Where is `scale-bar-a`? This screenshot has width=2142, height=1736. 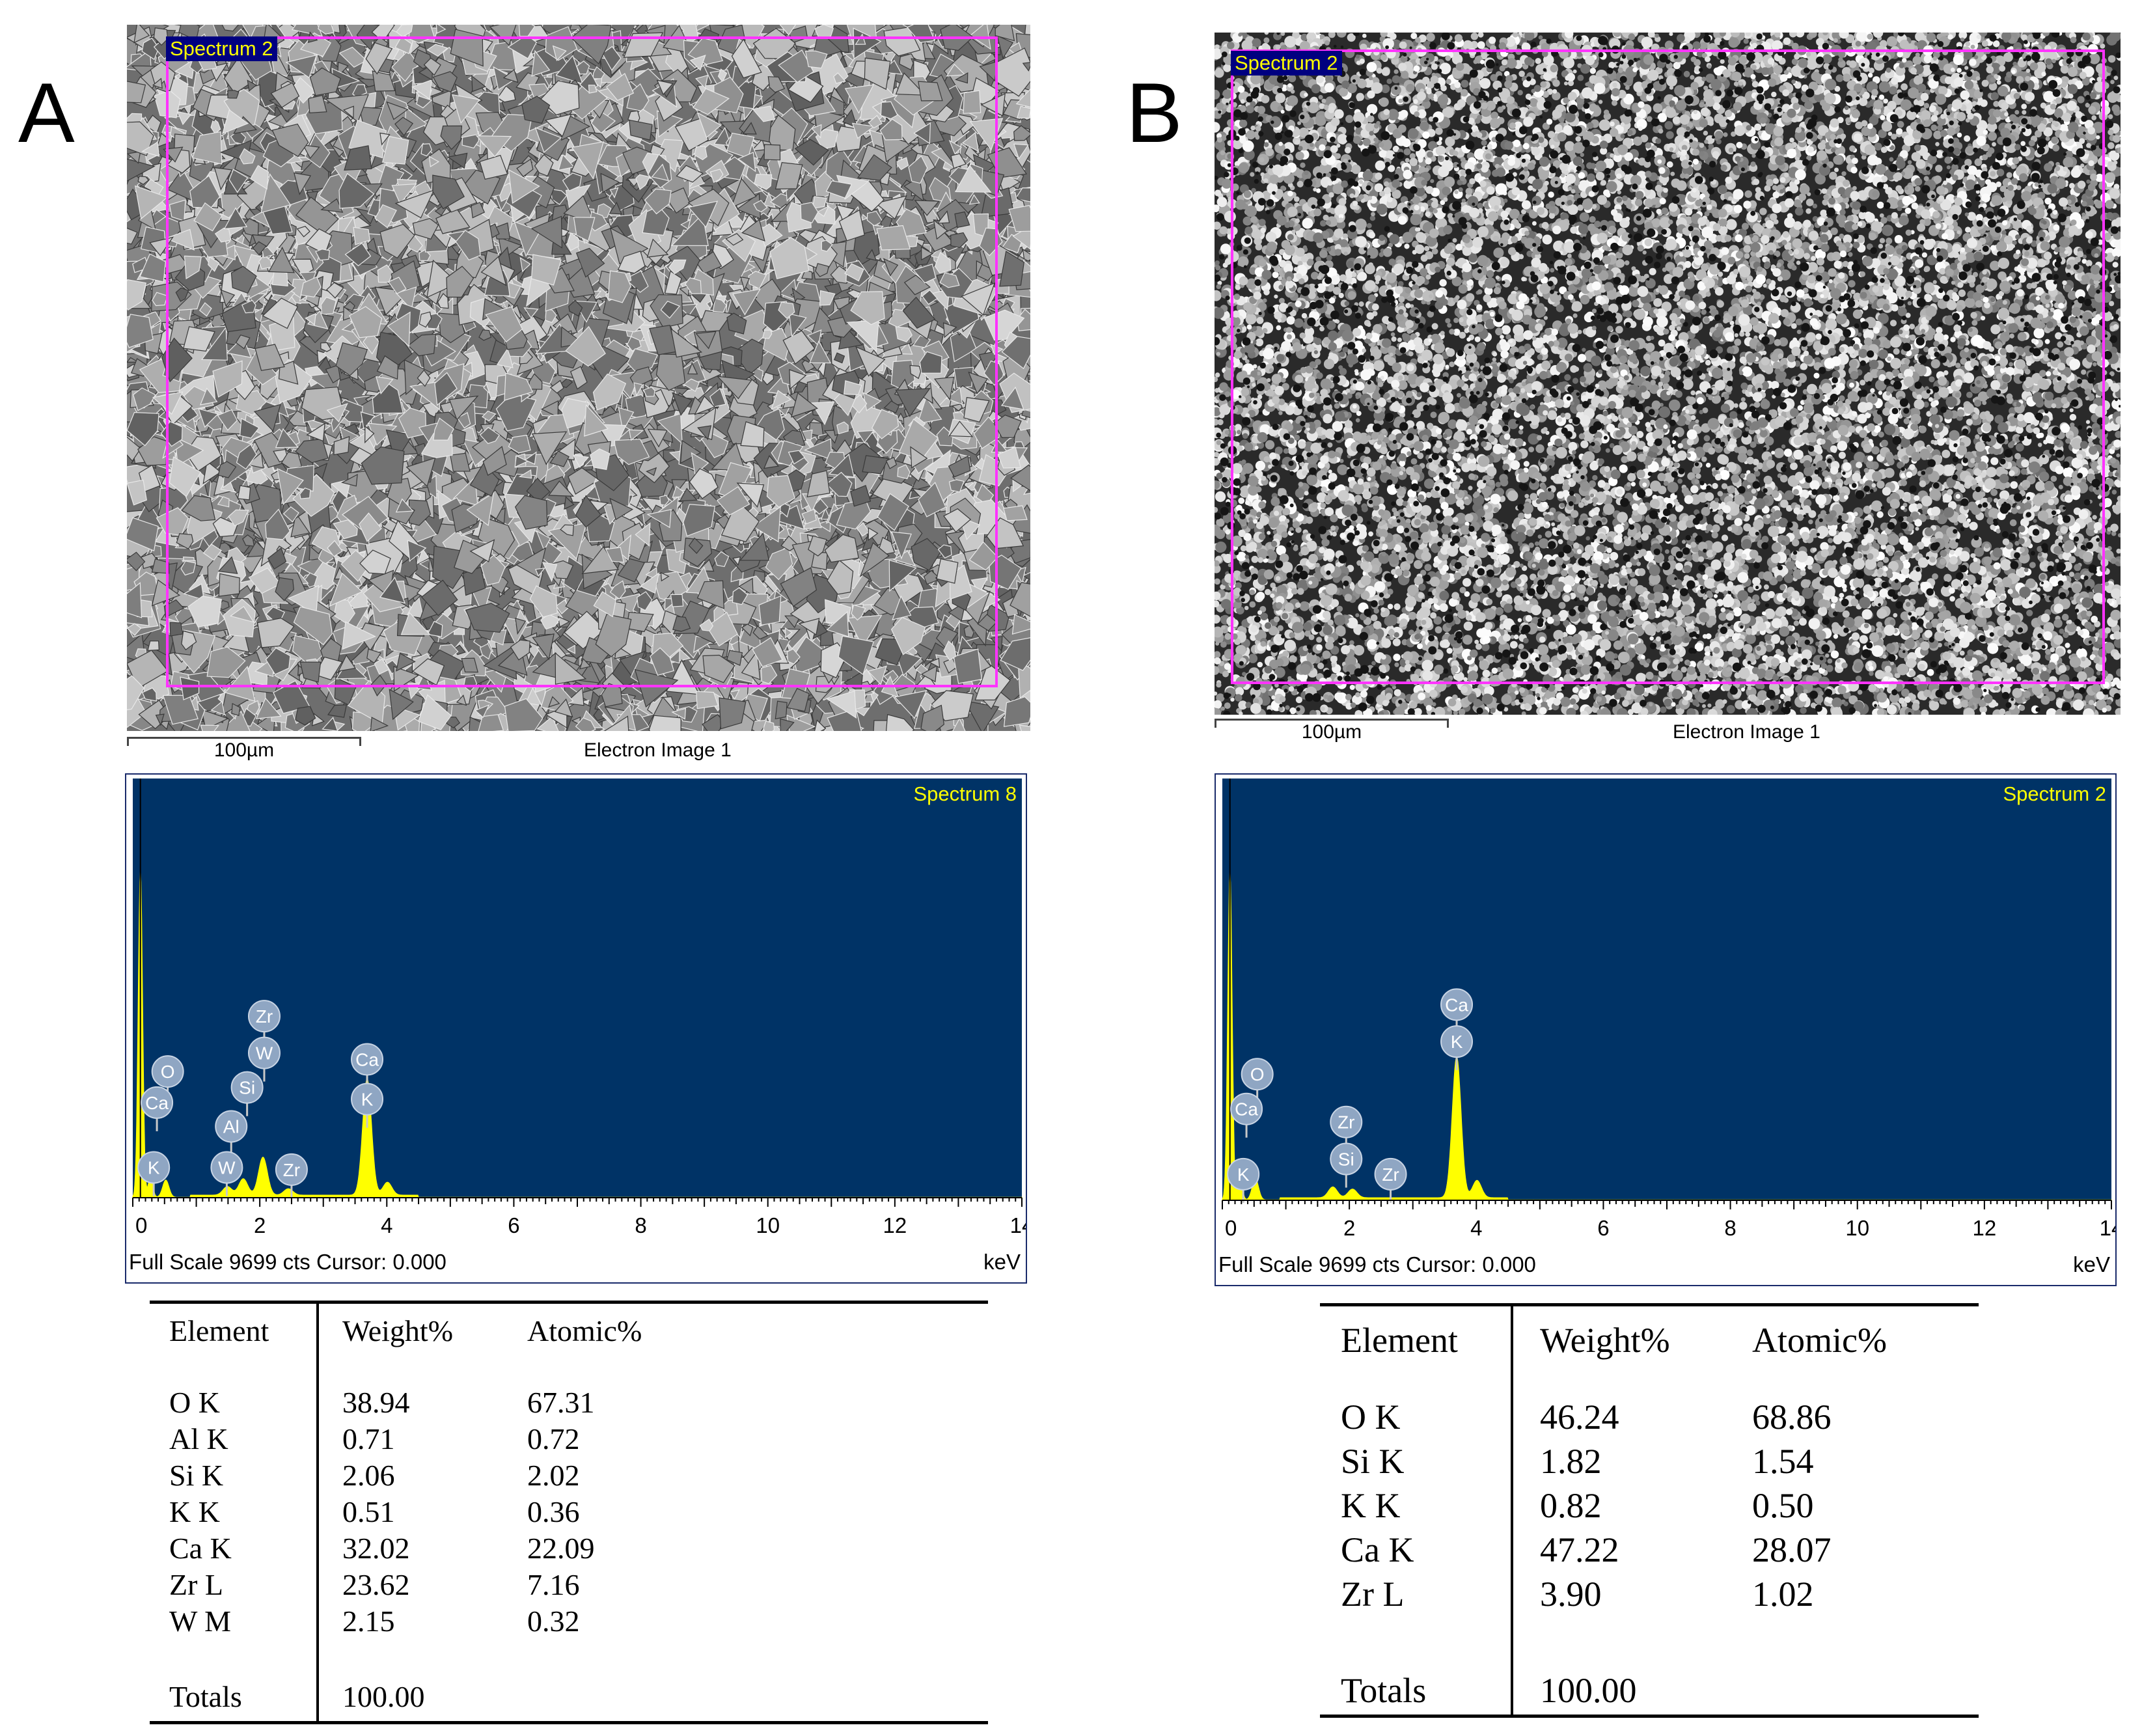 scale-bar-a is located at coordinates (244, 742).